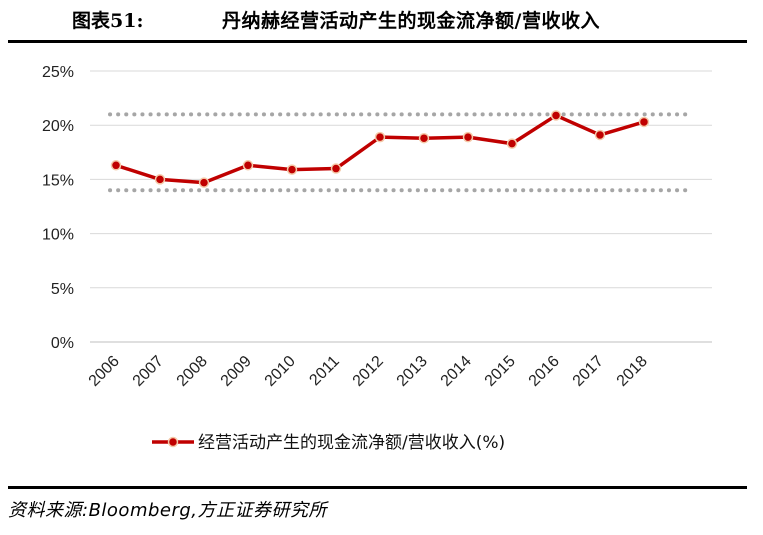 The width and height of the screenshot is (763, 535). Describe the element at coordinates (58, 235) in the screenshot. I see `y-tick-label: 10%` at that location.